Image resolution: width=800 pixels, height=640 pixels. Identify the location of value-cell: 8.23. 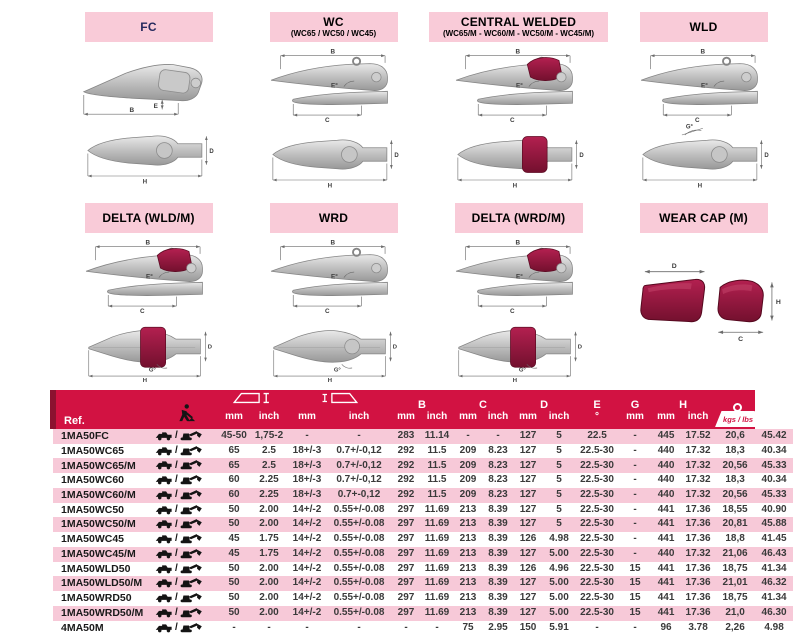
(498, 494).